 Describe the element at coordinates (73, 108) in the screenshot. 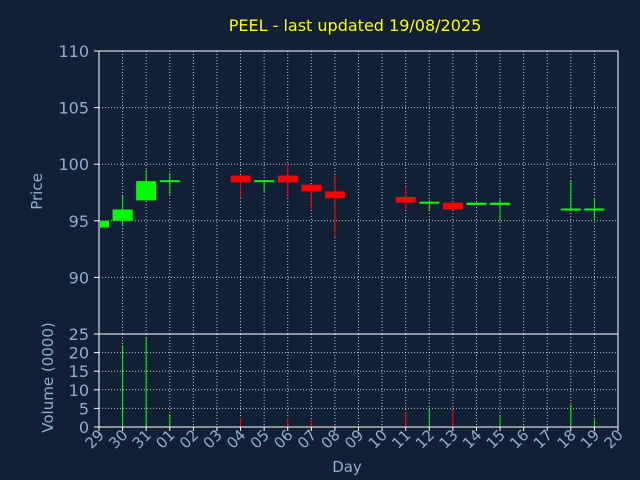

I see `price-tick-label: 105` at that location.